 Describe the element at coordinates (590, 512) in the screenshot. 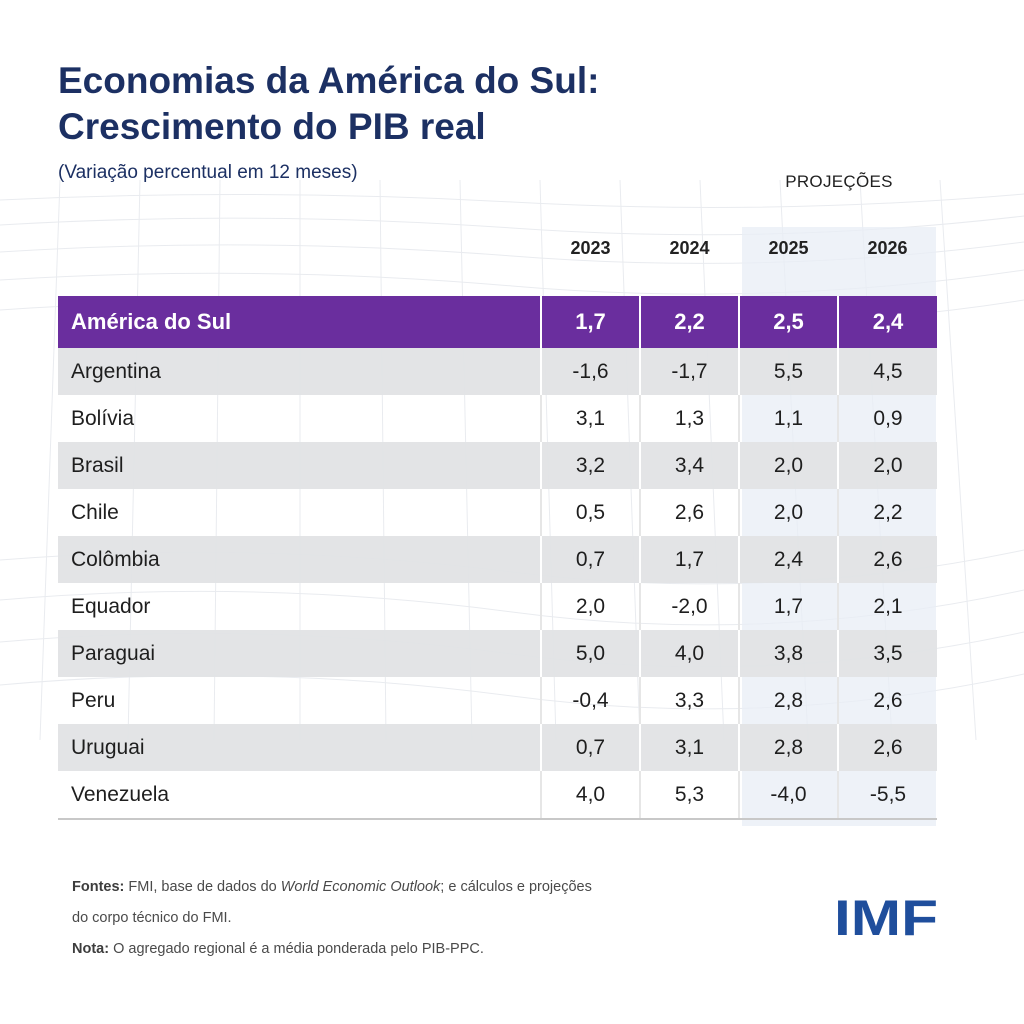

I see `cell-value: 0,5` at that location.